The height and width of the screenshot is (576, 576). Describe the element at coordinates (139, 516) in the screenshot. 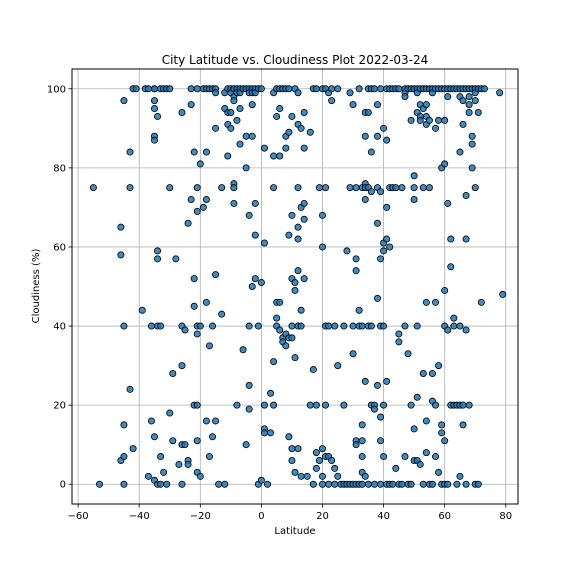

I see `x-tick-label: −40` at that location.